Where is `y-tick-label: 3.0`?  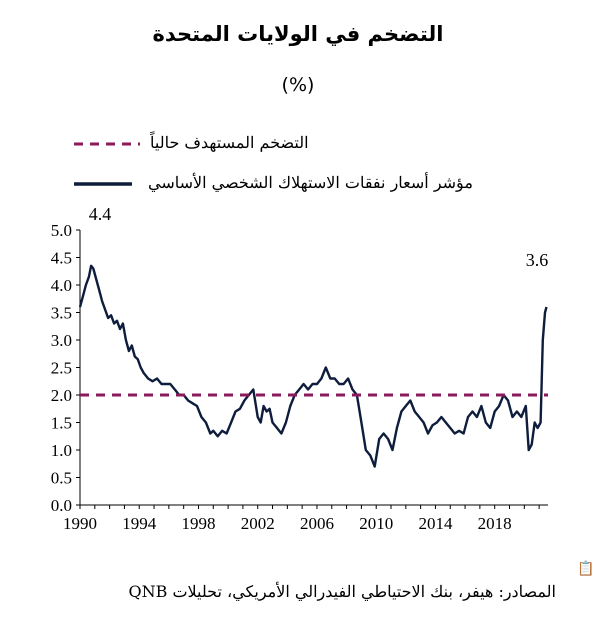
y-tick-label: 3.0 is located at coordinates (61, 340).